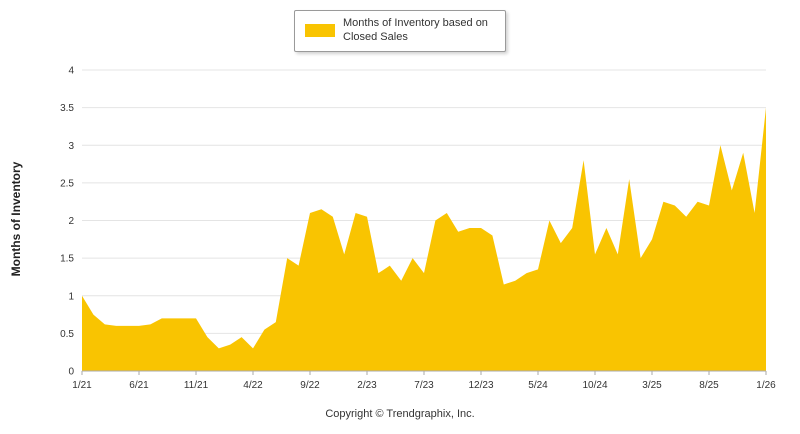  Describe the element at coordinates (480, 385) in the screenshot. I see `x-tick-label: 12/23` at that location.